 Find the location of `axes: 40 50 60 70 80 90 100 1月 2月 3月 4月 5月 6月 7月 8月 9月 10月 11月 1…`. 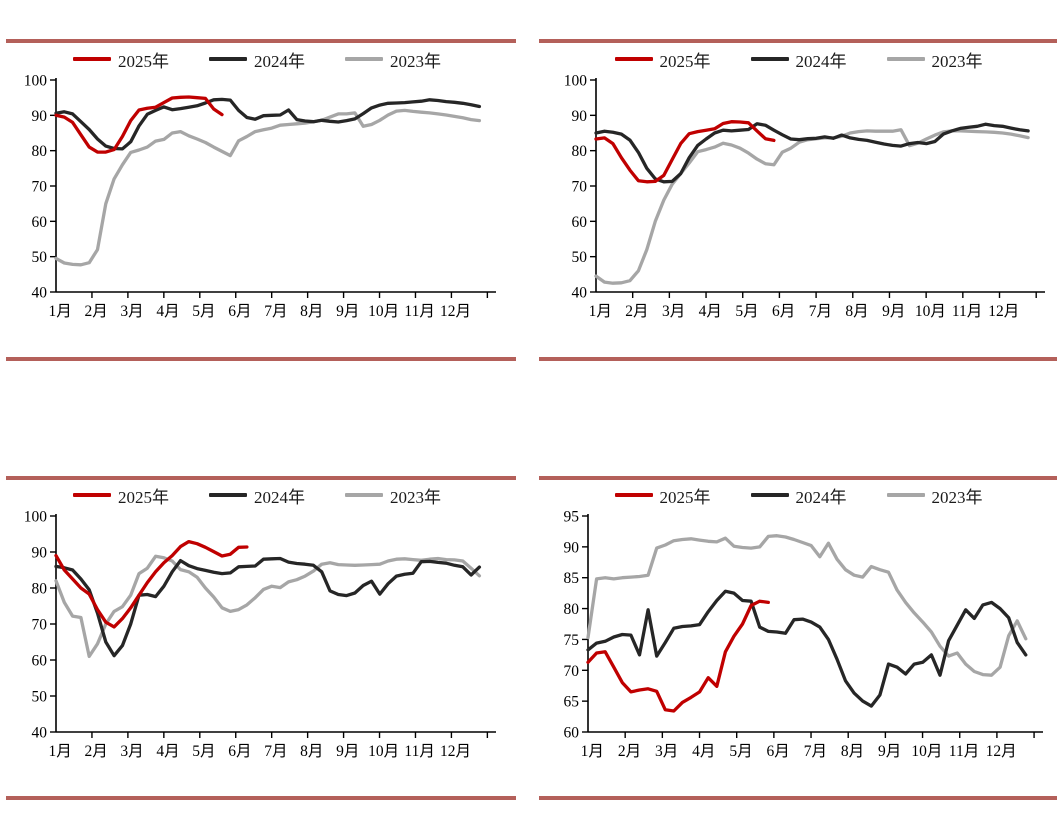

axes: 40 50 60 70 80 90 100 1月 2月 3月 4月 5月 6月 7月 8月 9月 10月 11月 1… is located at coordinates (804, 196).